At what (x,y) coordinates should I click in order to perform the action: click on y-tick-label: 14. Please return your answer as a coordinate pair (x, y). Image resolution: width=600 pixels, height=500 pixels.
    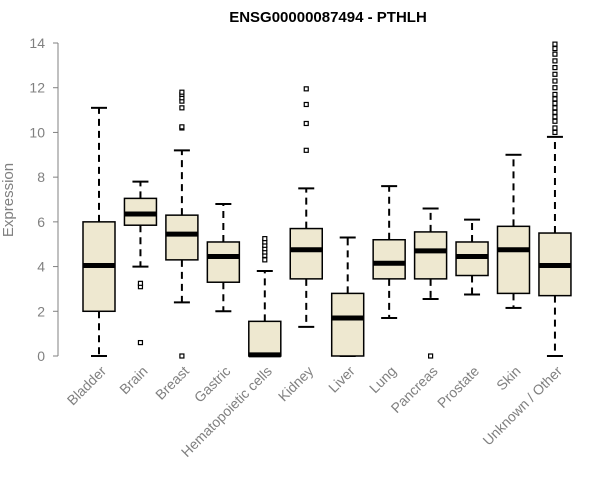
    Looking at the image, I should click on (37, 43).